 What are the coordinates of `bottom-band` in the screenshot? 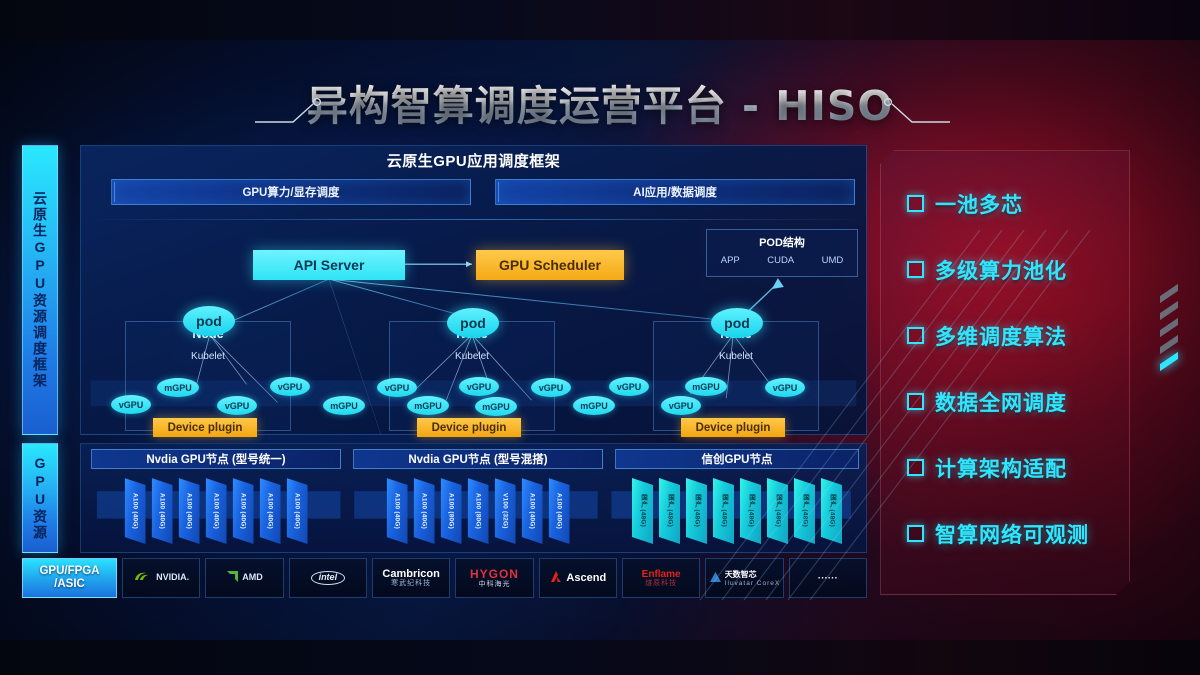 It's located at (600, 657).